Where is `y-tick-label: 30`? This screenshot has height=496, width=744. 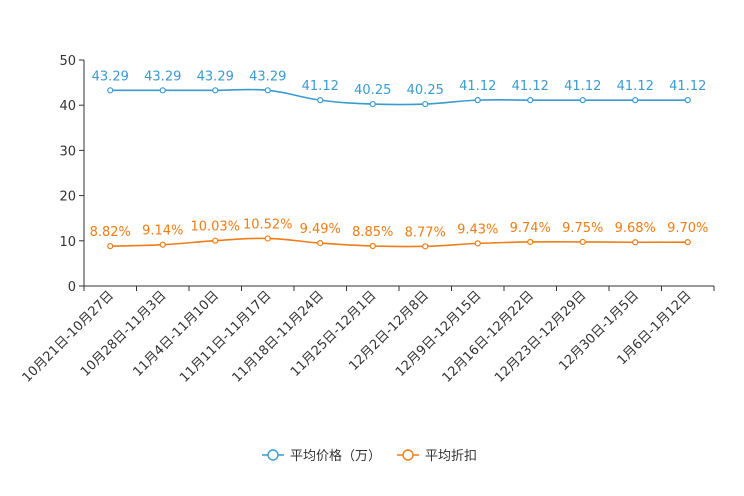
y-tick-label: 30 is located at coordinates (67, 151).